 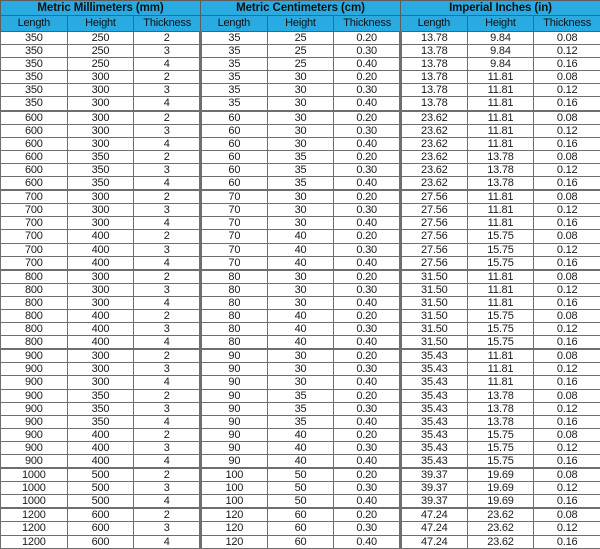 What do you see at coordinates (300, 249) in the screenshot?
I see `table-cell: 40` at bounding box center [300, 249].